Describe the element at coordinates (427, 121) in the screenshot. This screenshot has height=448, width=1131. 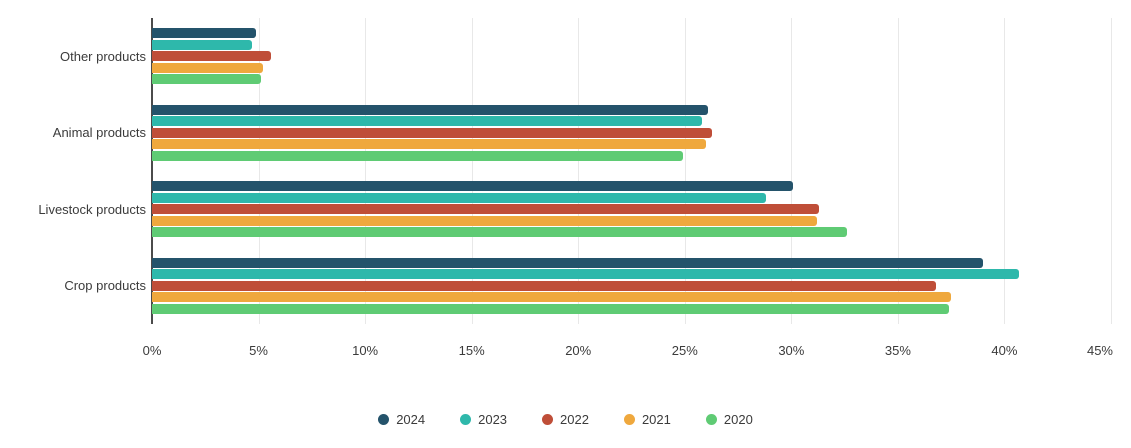
I see `bar-animal-products-2023` at that location.